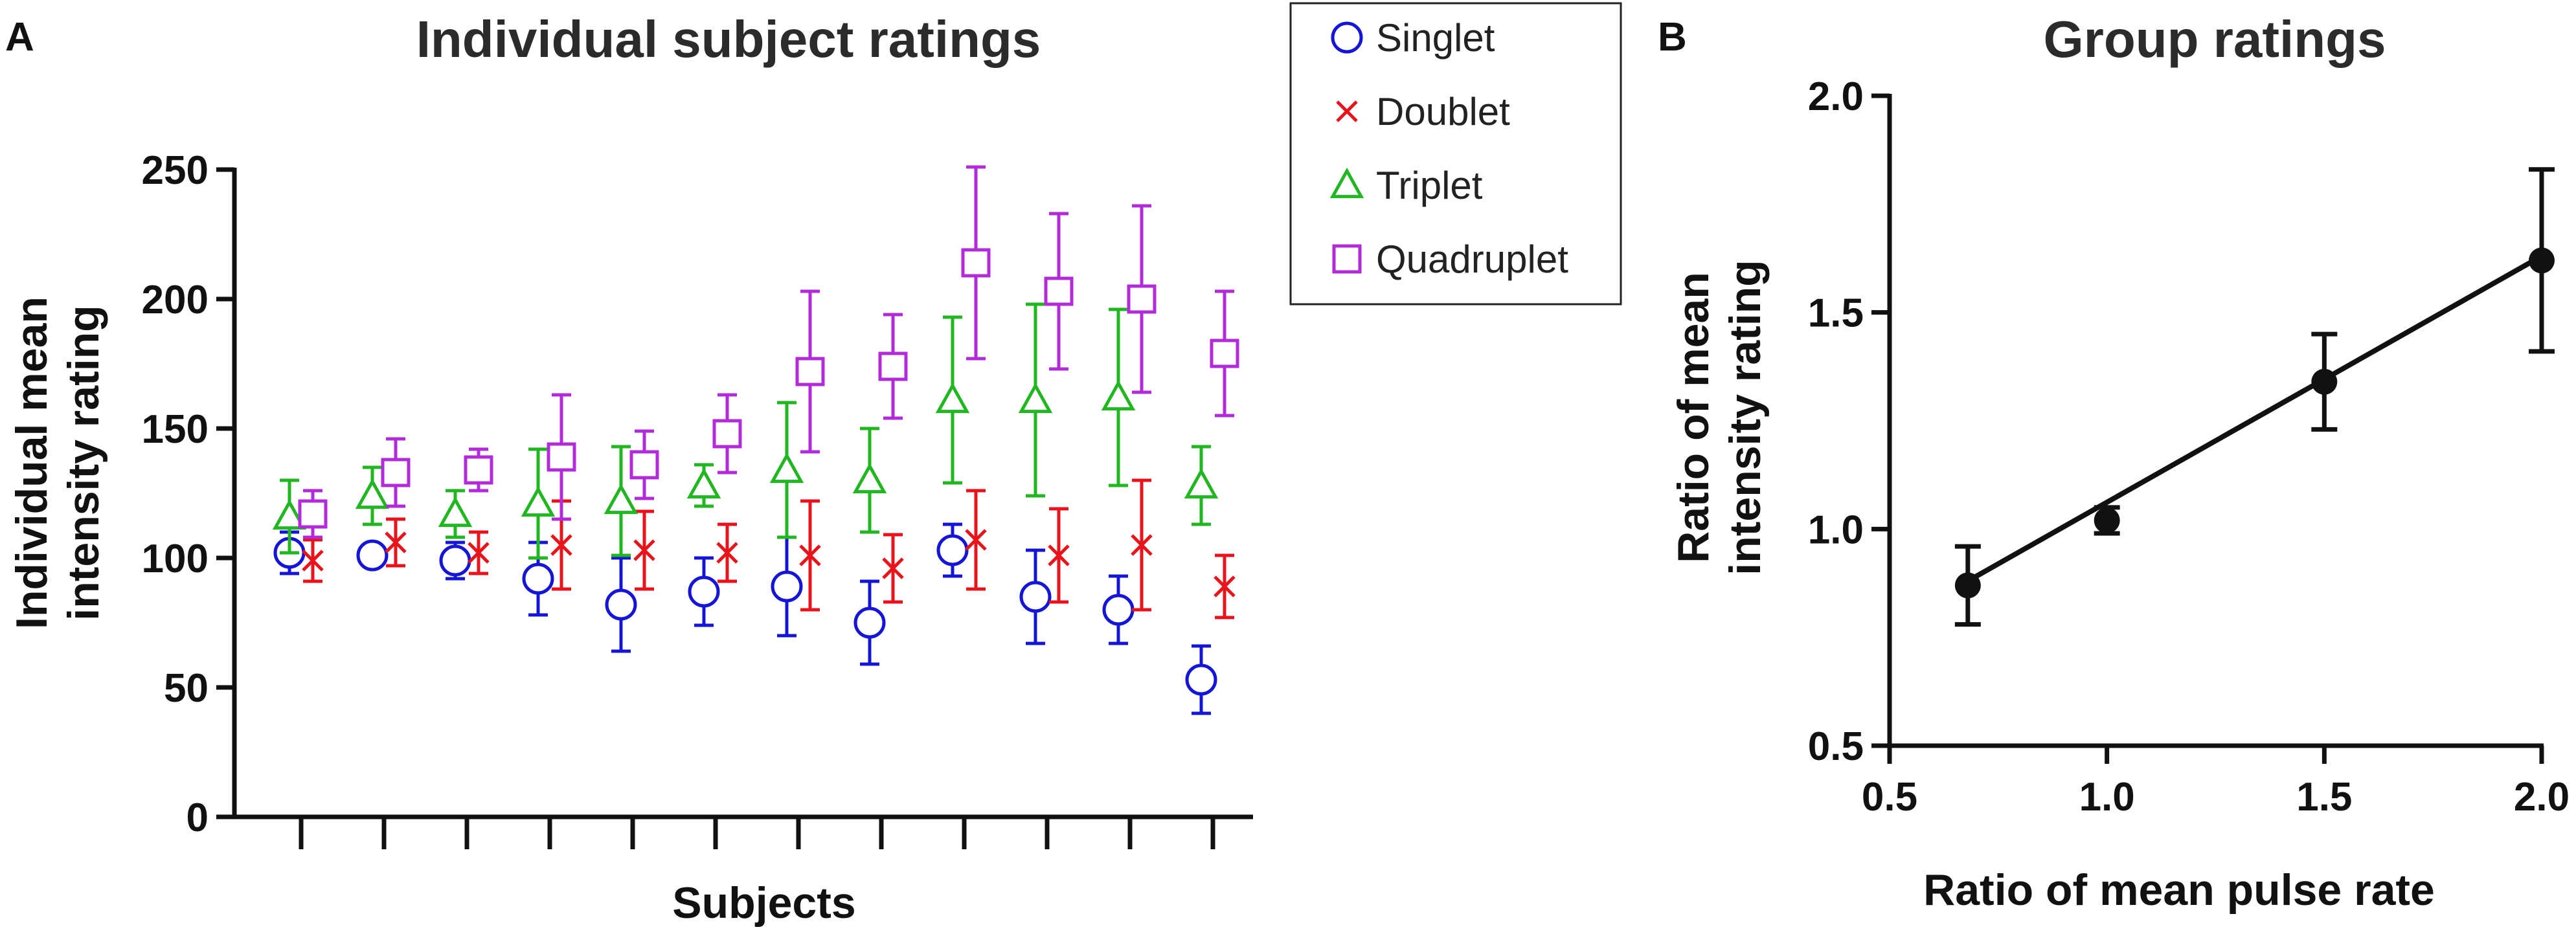  I want to click on panel-a-x-axis-label: Subjects, so click(764, 903).